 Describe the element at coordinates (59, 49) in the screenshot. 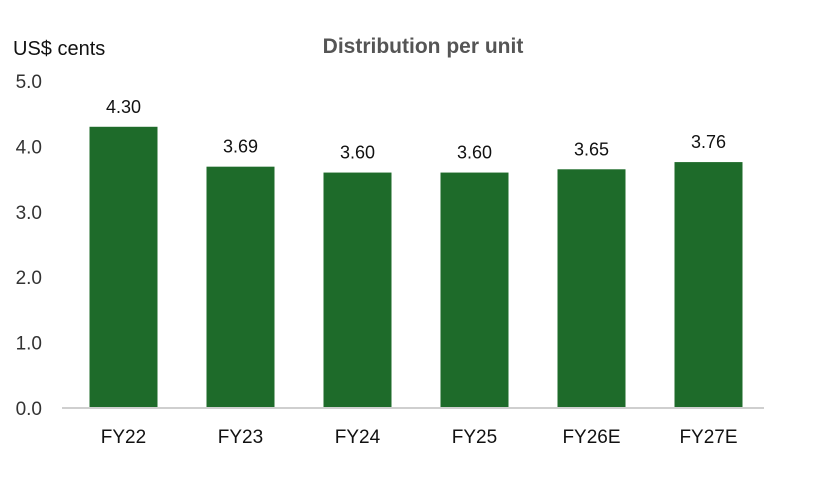

I see `y-axis-unit-label: US$ cents` at that location.